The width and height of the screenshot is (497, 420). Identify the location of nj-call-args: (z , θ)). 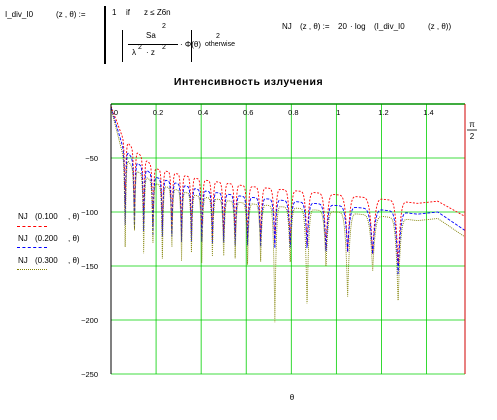
(440, 26).